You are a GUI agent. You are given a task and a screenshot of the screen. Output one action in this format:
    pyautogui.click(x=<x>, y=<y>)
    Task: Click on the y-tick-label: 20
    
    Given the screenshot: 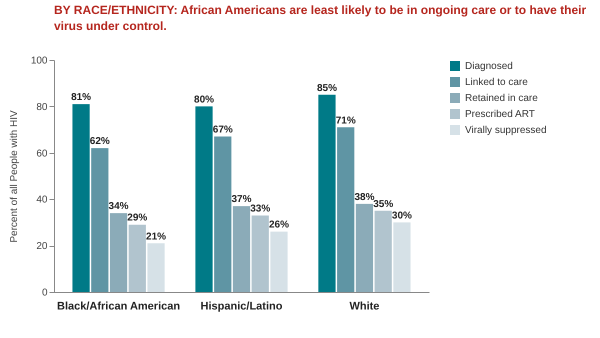 What is the action you would take?
    pyautogui.click(x=42, y=246)
    